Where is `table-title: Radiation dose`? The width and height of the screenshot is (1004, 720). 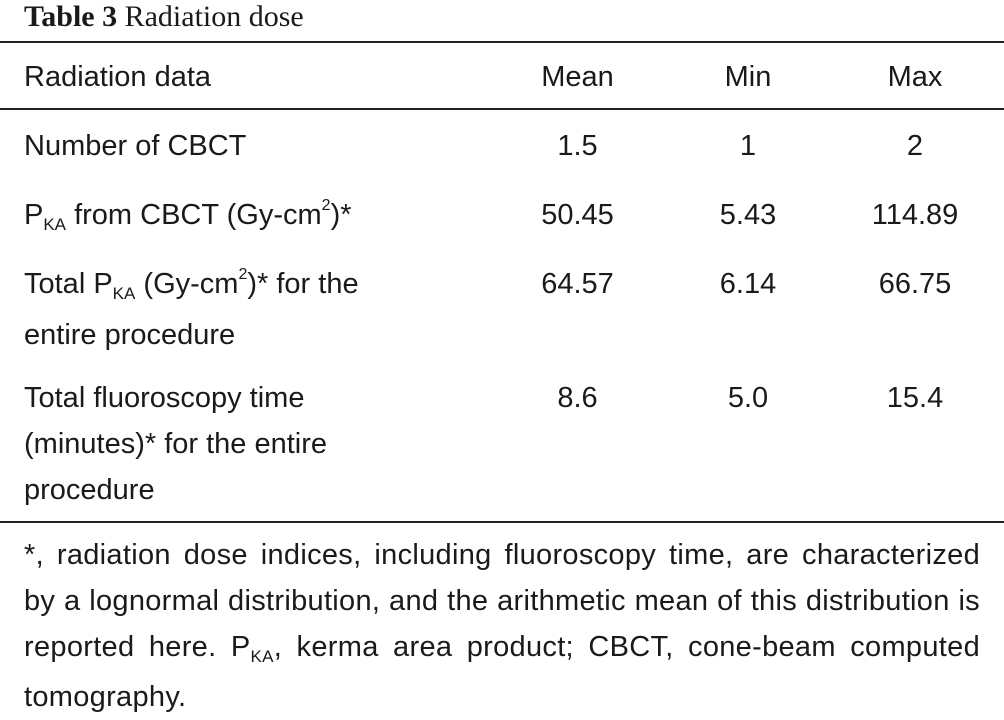 table-title: Radiation dose is located at coordinates (214, 16).